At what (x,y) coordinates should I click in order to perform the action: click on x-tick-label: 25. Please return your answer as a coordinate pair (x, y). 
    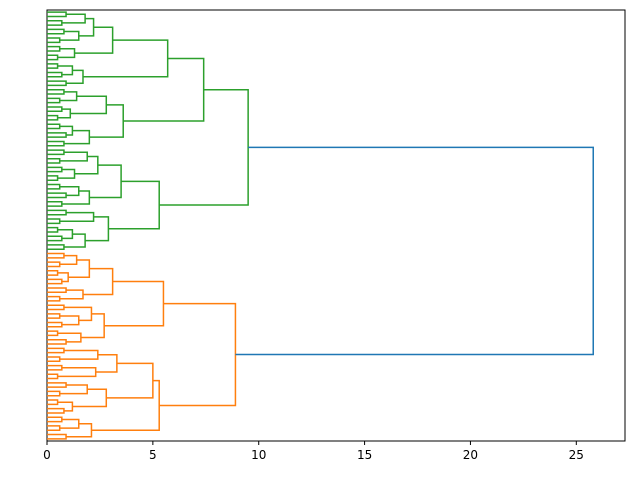
    Looking at the image, I should click on (576, 455).